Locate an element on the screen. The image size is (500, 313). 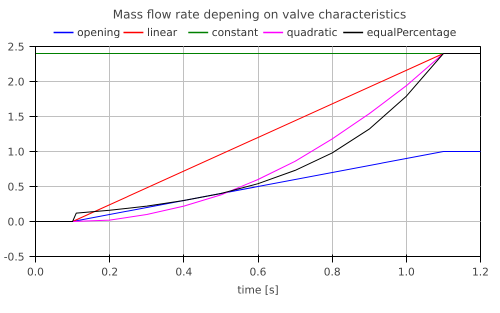
x-tick-label: 0.6 is located at coordinates (258, 272).